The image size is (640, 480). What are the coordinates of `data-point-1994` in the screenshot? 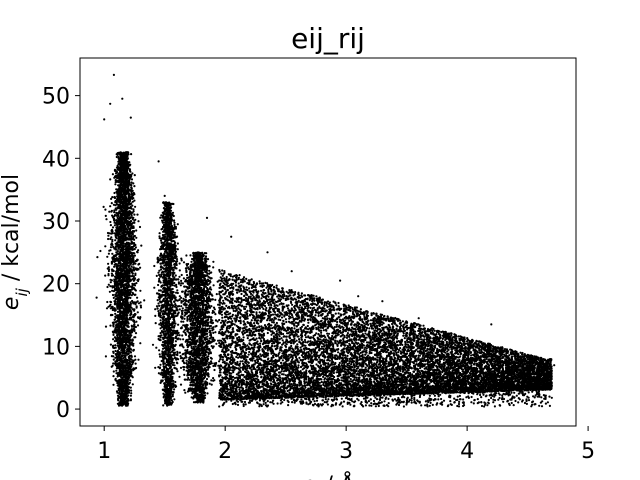 It's located at (130, 217).